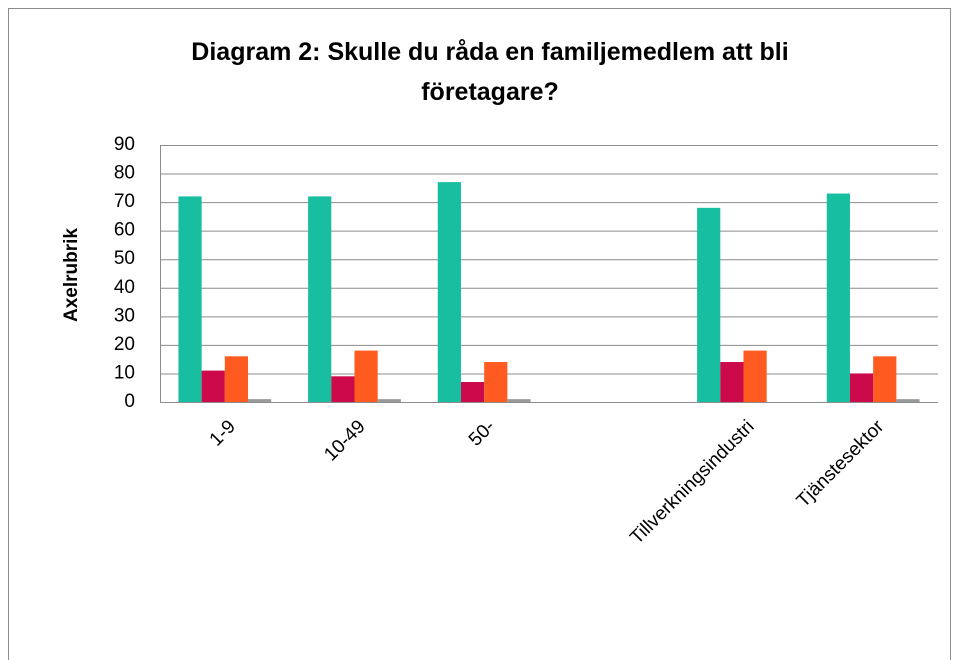 The width and height of the screenshot is (958, 660). I want to click on y-tick-label: 90, so click(124, 144).